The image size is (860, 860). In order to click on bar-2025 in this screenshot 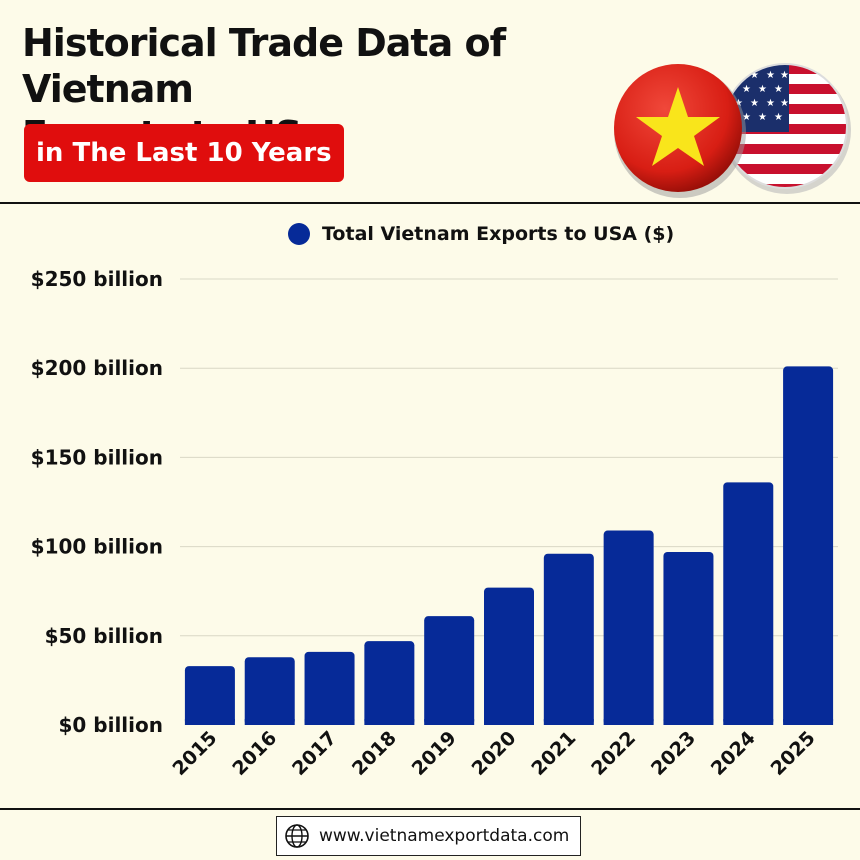, I will do `click(808, 545)`.